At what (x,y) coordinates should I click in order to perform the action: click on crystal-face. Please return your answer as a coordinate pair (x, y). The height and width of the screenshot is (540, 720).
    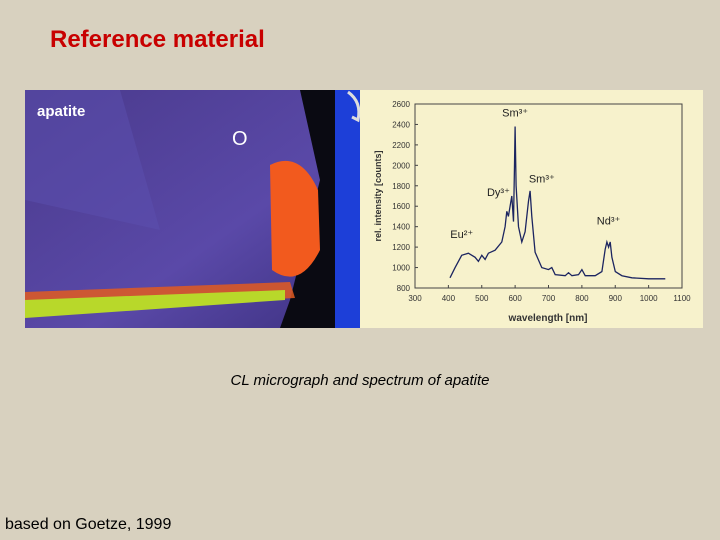
    Looking at the image, I should click on (92, 160).